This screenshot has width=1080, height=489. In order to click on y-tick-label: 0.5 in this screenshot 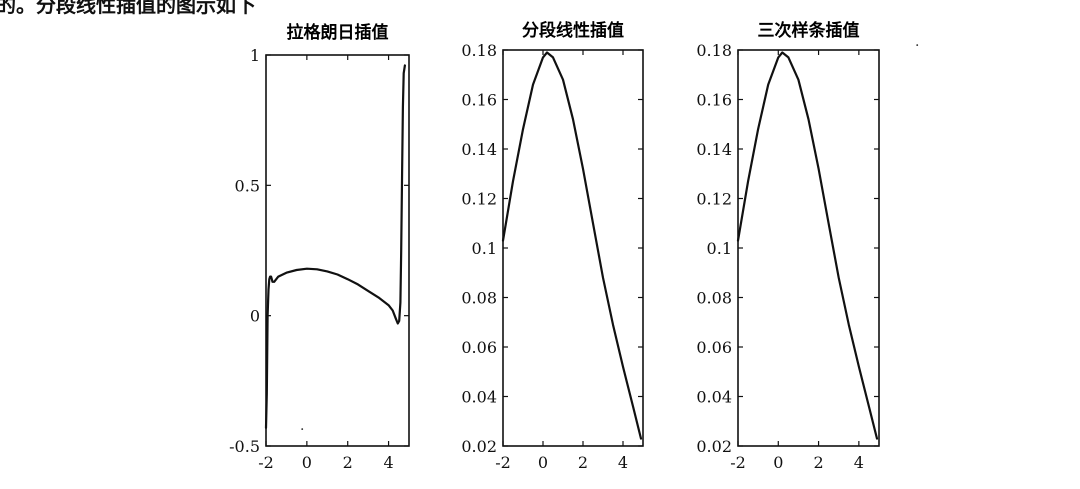, I will do `click(247, 185)`.